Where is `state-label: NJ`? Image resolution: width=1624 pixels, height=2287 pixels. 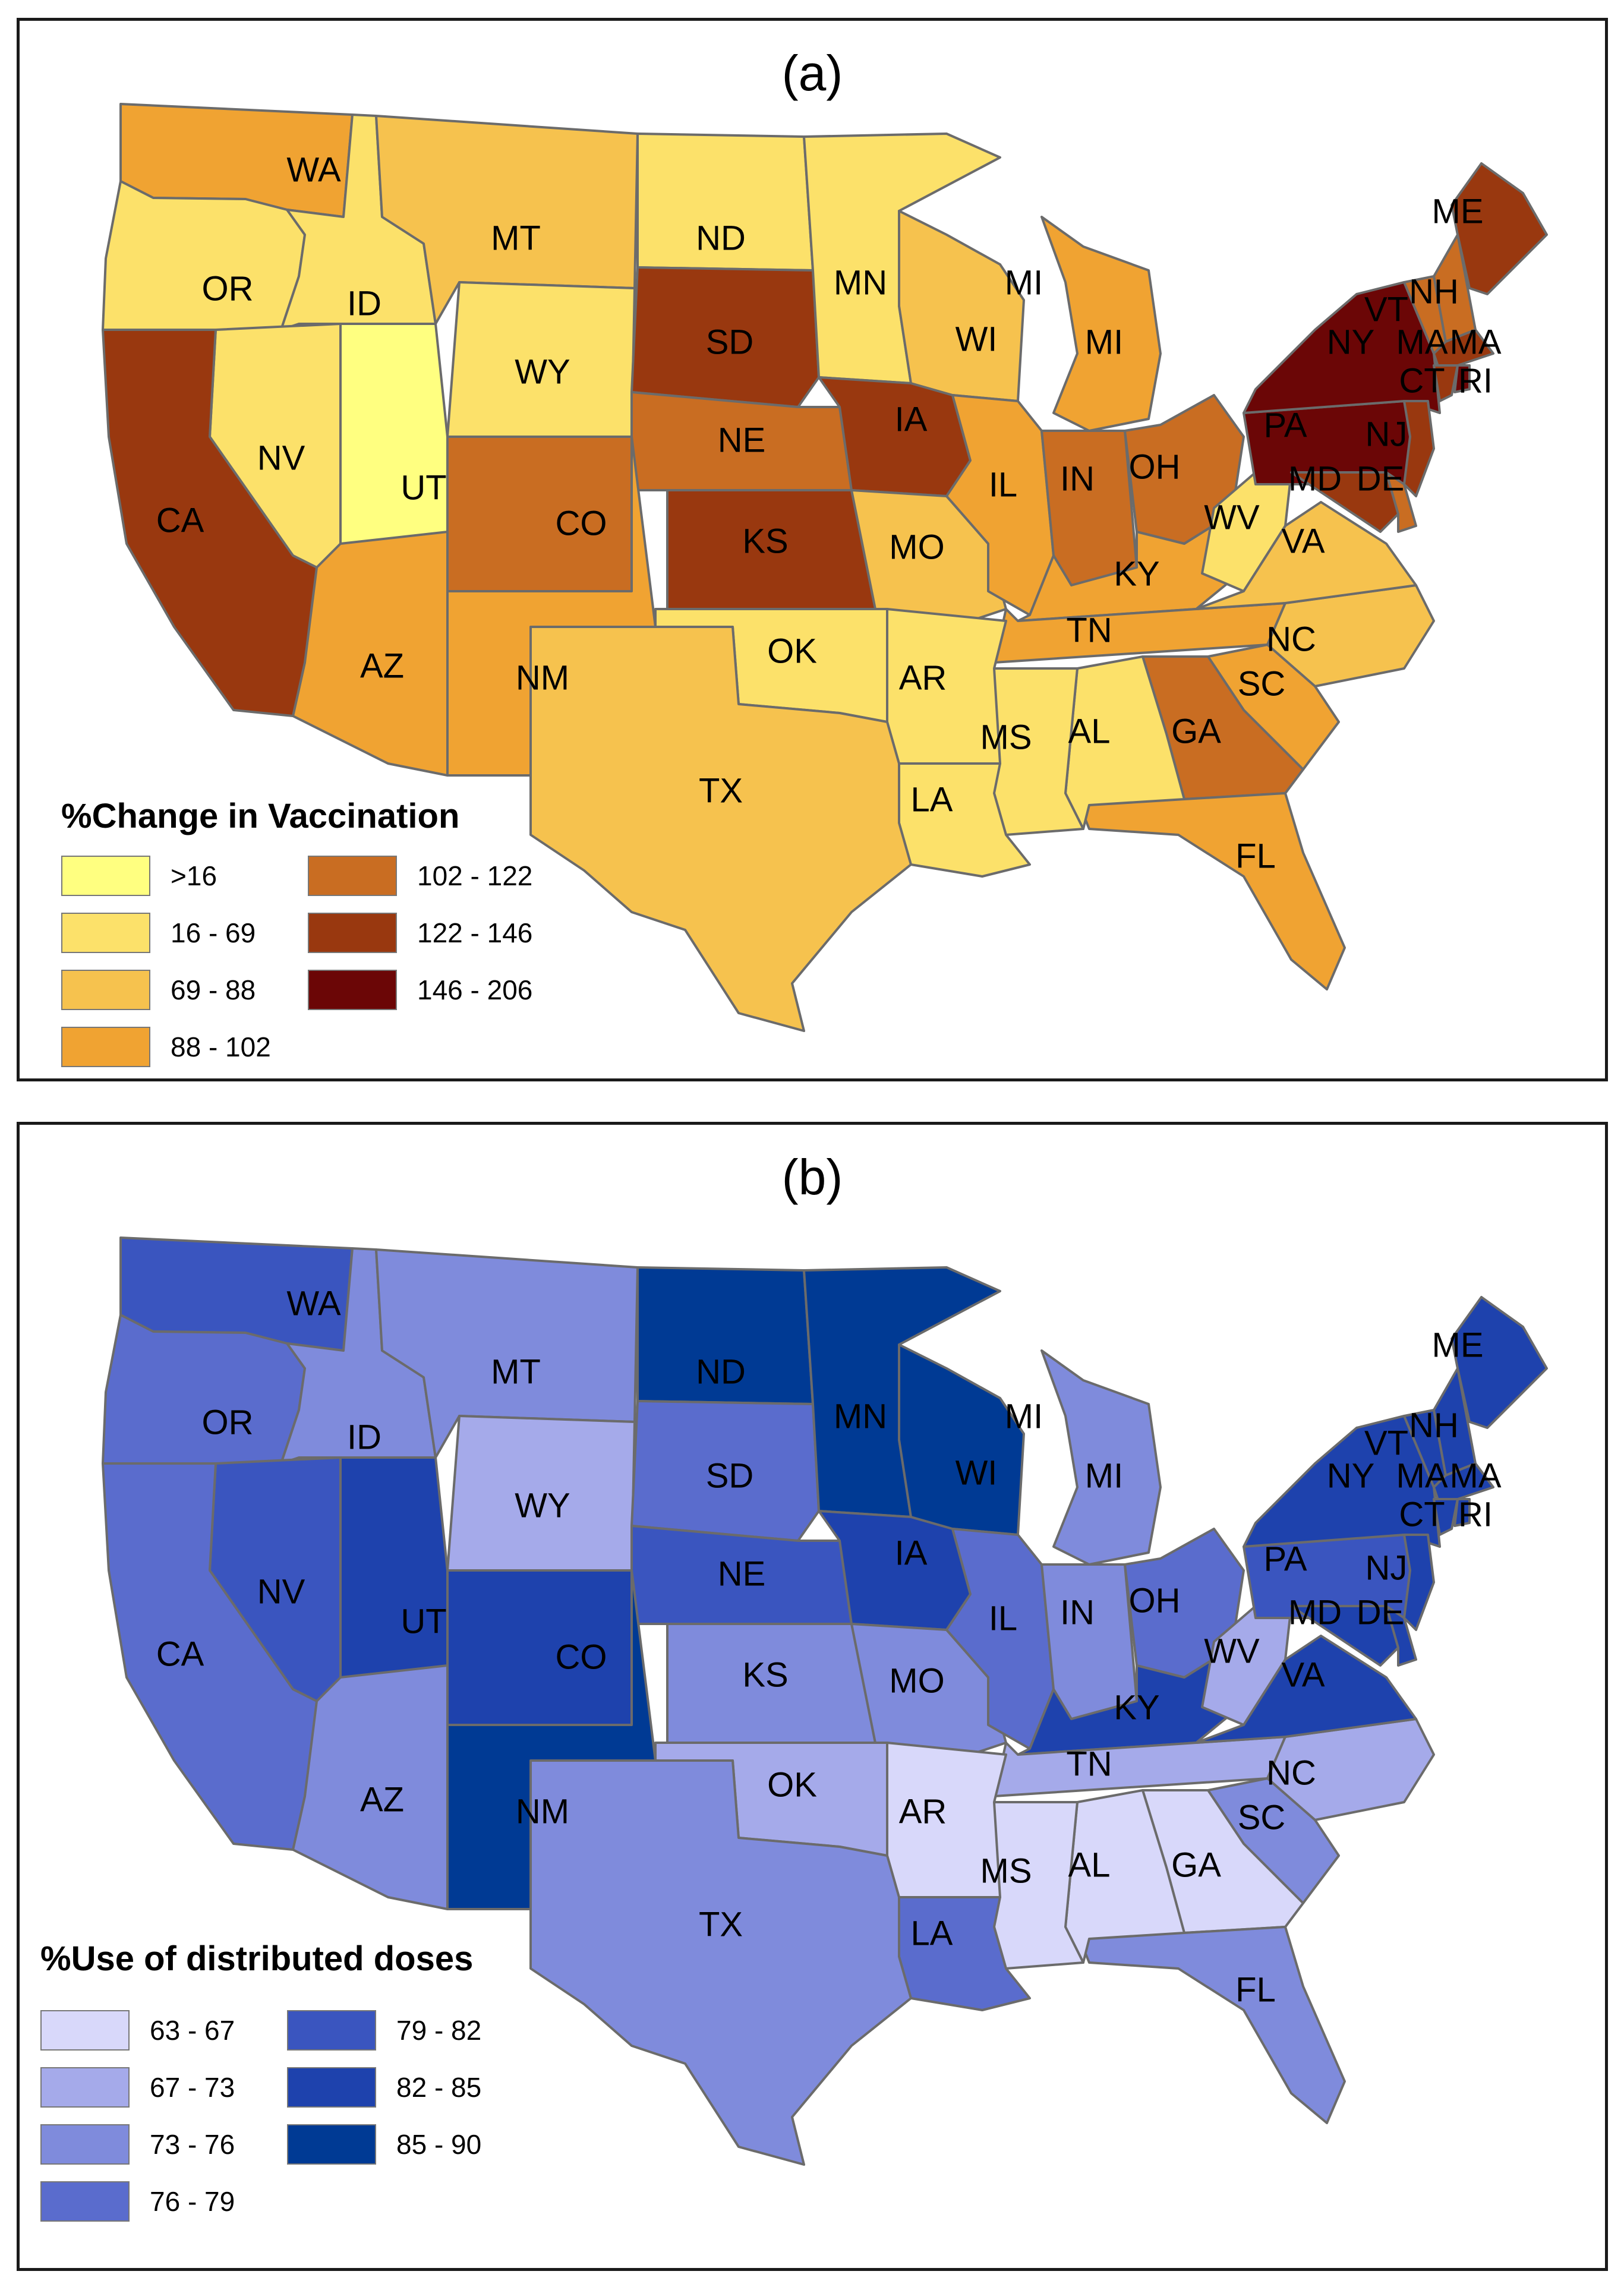
state-label: NJ is located at coordinates (1387, 434).